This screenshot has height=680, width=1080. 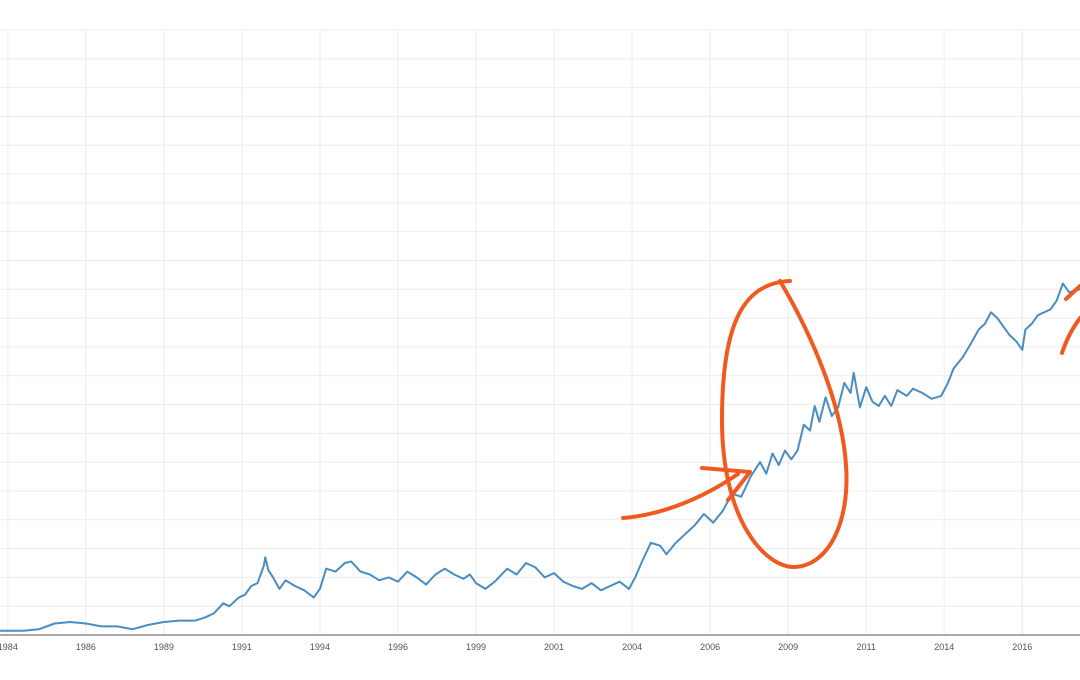 I want to click on x-tick-label: 2001, so click(x=554, y=647).